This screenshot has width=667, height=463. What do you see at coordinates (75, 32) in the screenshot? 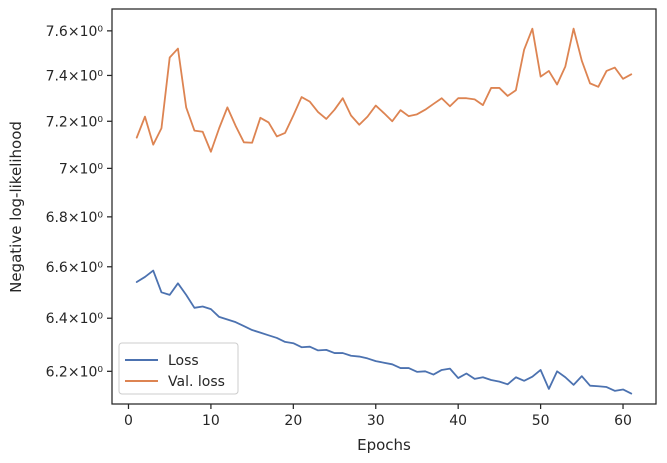
I see `y-tick-label: 7.6×10⁰` at bounding box center [75, 32].